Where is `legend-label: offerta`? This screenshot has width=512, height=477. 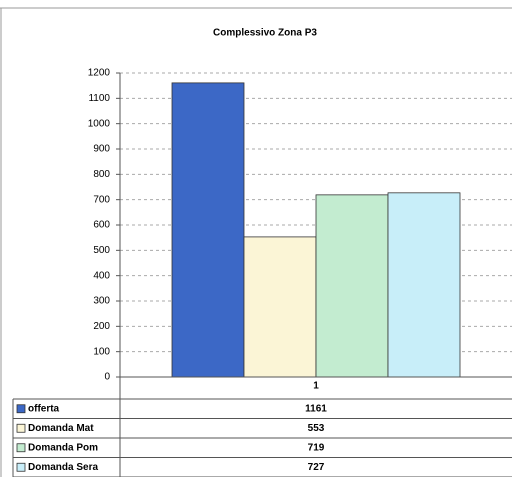
legend-label: offerta is located at coordinates (44, 408).